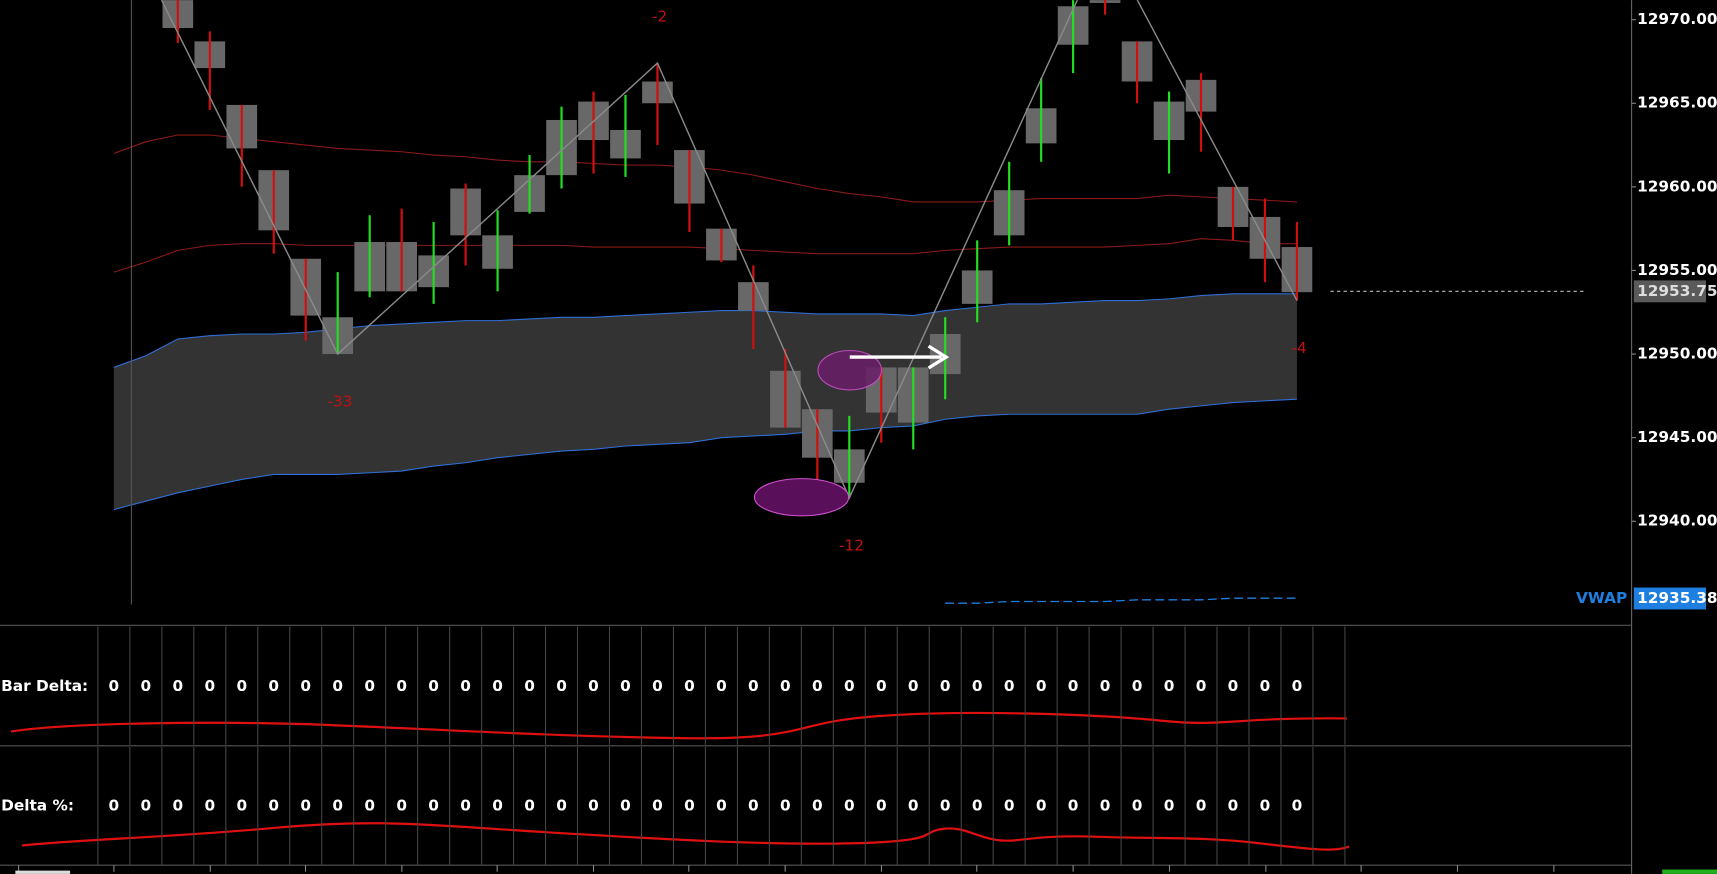  Describe the element at coordinates (1121, 600) in the screenshot. I see `vwap-line` at that location.